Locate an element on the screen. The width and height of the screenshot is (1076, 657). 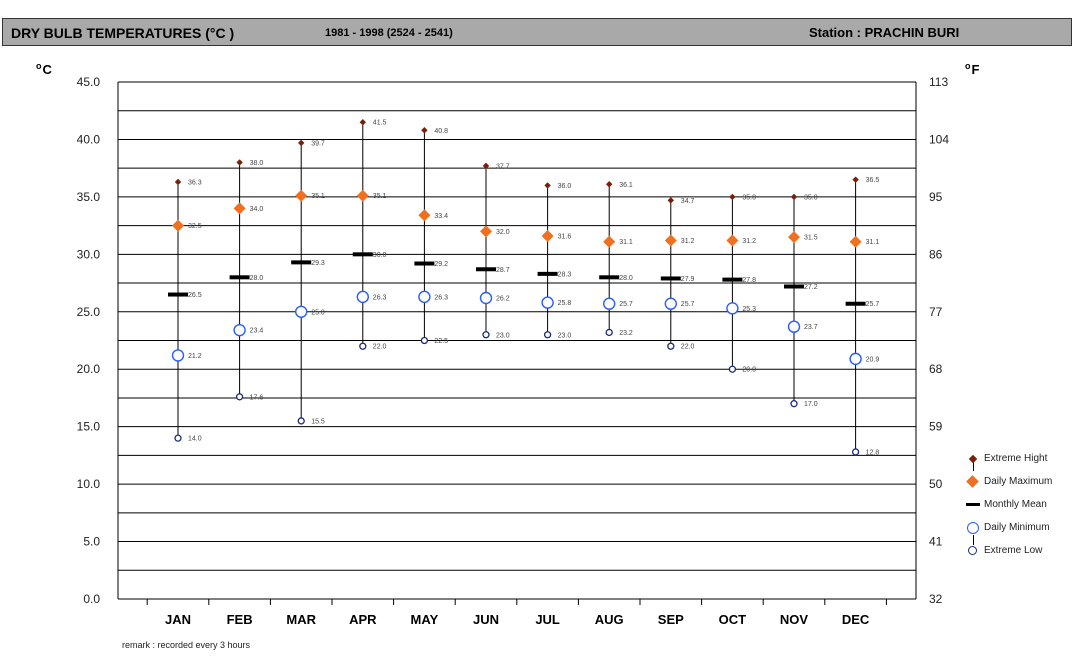
y2-tick-label: 113 is located at coordinates (938, 82).